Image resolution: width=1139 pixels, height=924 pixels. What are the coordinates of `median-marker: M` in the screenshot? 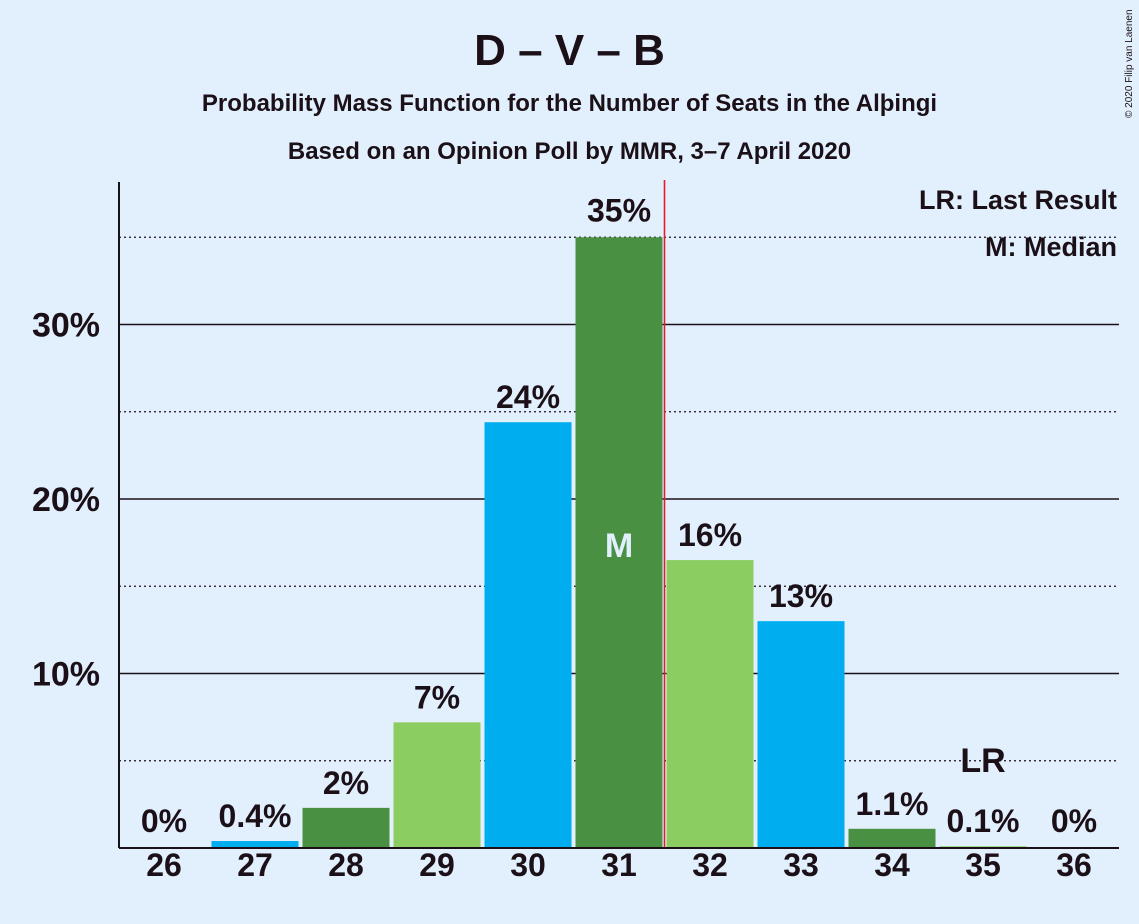 It's located at (619, 546).